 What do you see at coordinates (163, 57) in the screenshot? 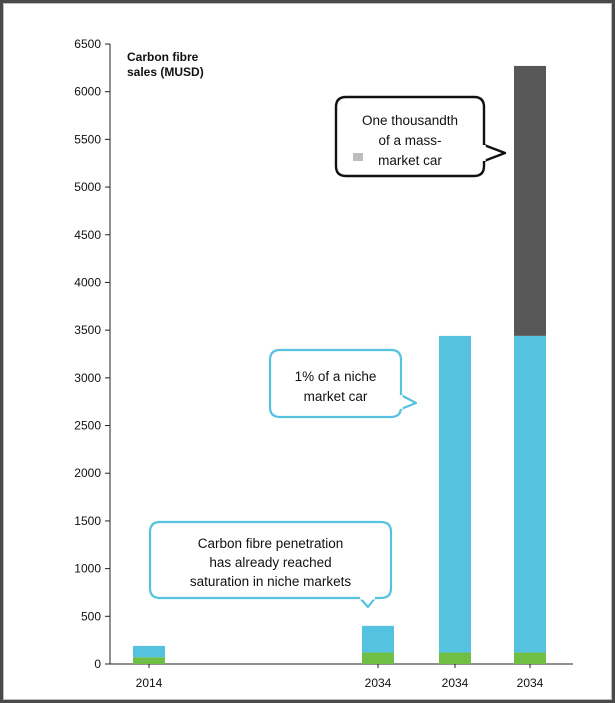
I see `y-axis-title: Carbon fibre` at bounding box center [163, 57].